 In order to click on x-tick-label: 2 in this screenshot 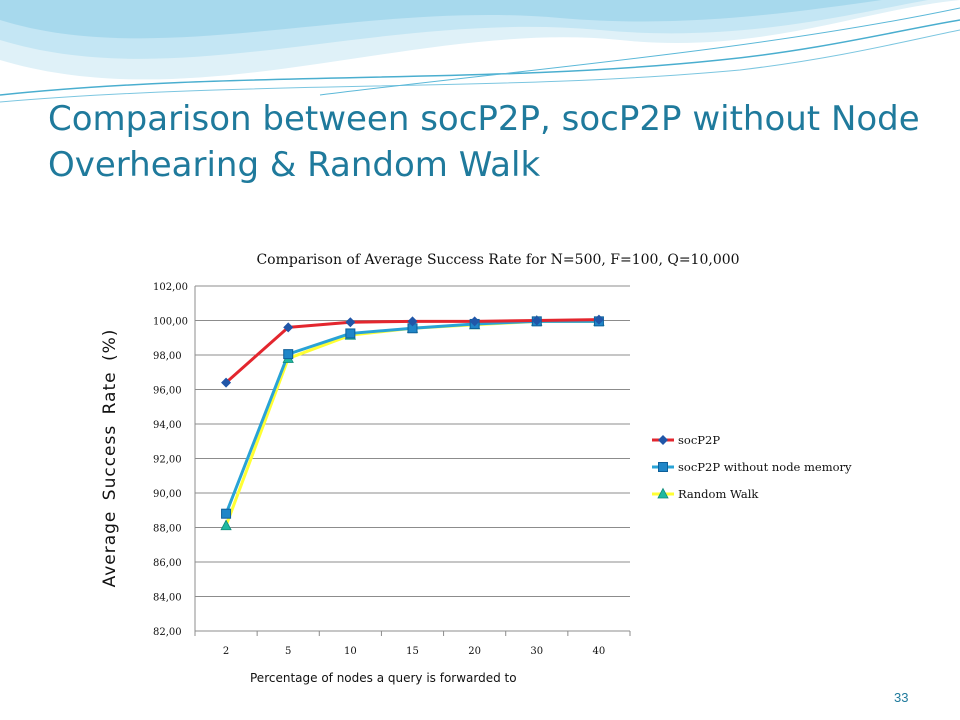, I will do `click(226, 651)`.